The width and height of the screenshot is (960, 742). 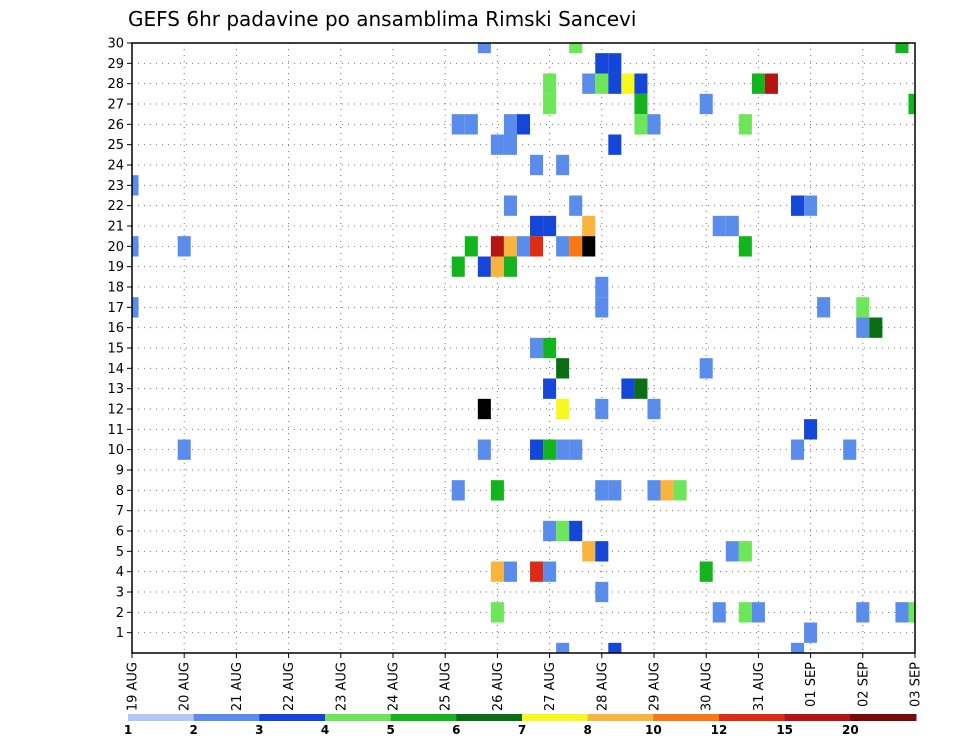 I want to click on x-tick-label: 01 SEP, so click(x=811, y=684).